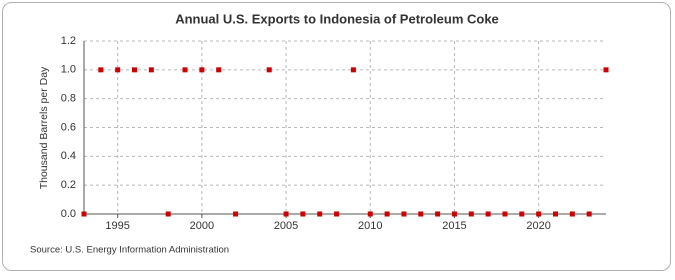 This screenshot has width=675, height=280. Describe the element at coordinates (454, 226) in the screenshot. I see `x-tick-label: 2015` at that location.